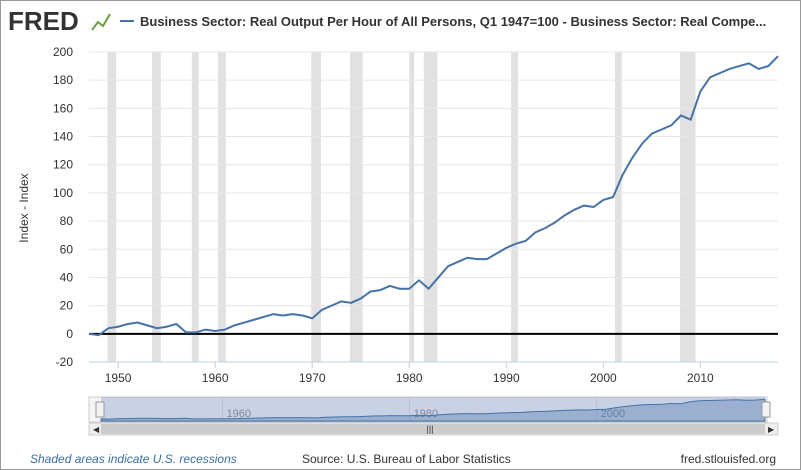  What do you see at coordinates (429, 429) in the screenshot?
I see `scrollbar-grip: |||` at bounding box center [429, 429].